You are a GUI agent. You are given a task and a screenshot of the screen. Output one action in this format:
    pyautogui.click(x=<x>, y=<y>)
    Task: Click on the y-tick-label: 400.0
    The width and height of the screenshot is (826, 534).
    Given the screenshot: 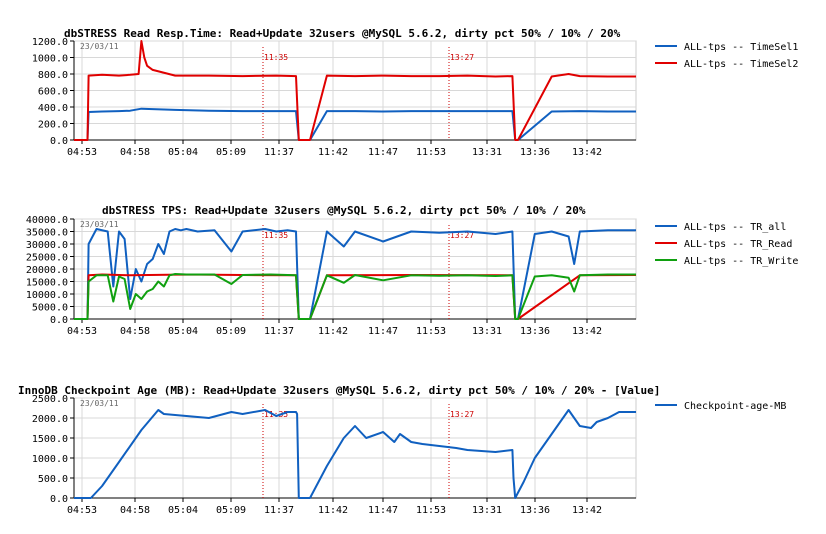 What is the action you would take?
    pyautogui.click(x=53, y=108)
    